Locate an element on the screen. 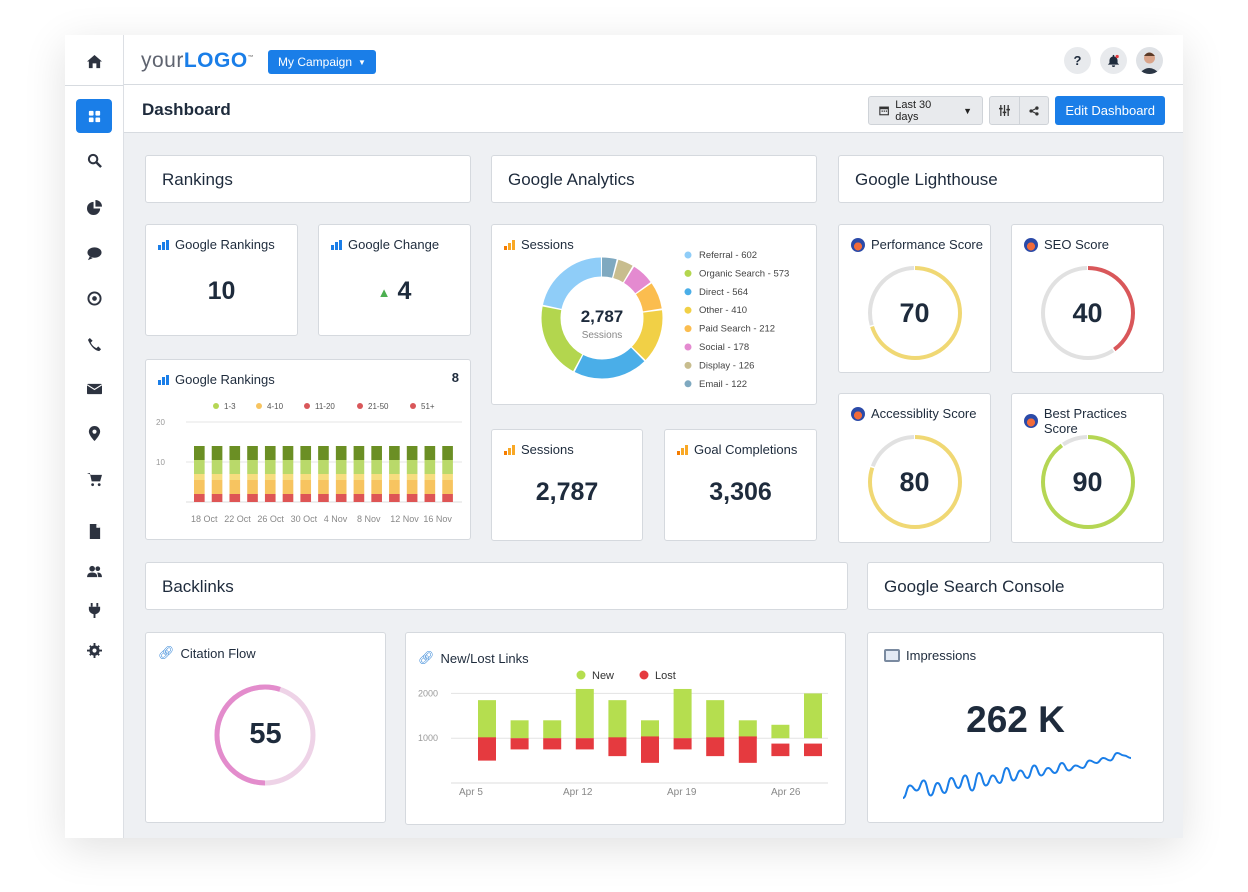 This screenshot has width=1248, height=892. sidebar-item-settings is located at coordinates (94, 650).